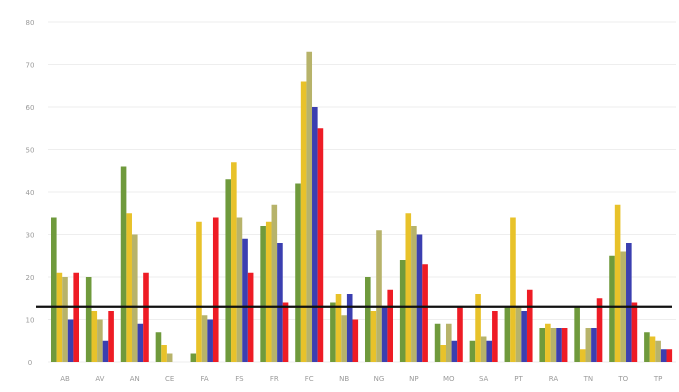  I want to click on y-tick-label: 30, so click(30, 236).